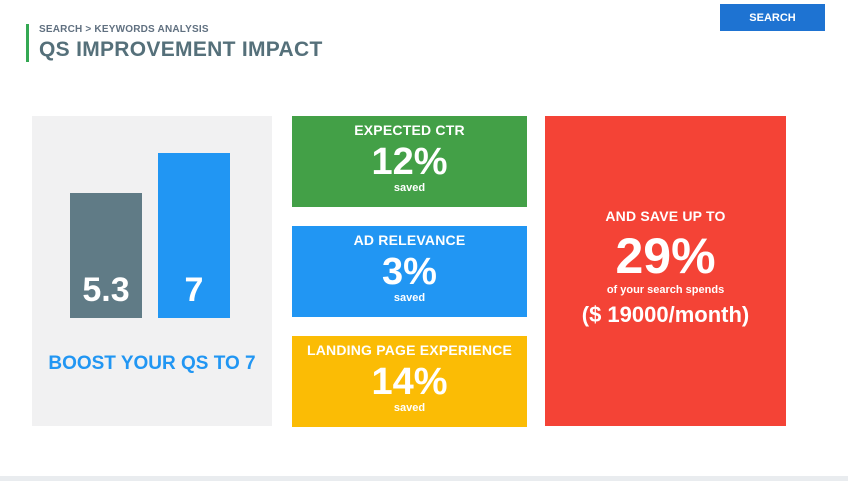  I want to click on metric-value: 14%, so click(409, 382).